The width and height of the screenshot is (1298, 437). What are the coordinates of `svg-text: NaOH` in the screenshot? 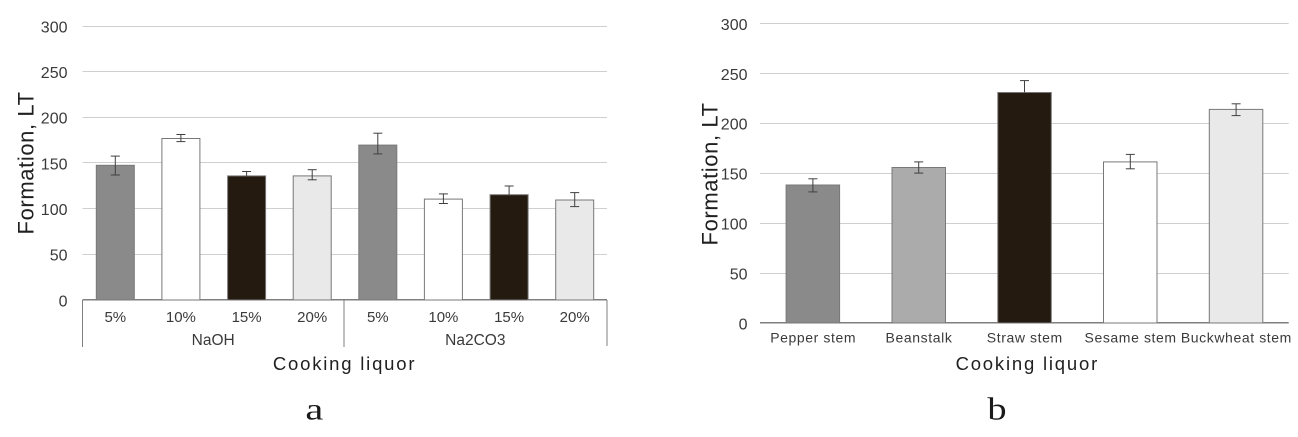 It's located at (213, 340).